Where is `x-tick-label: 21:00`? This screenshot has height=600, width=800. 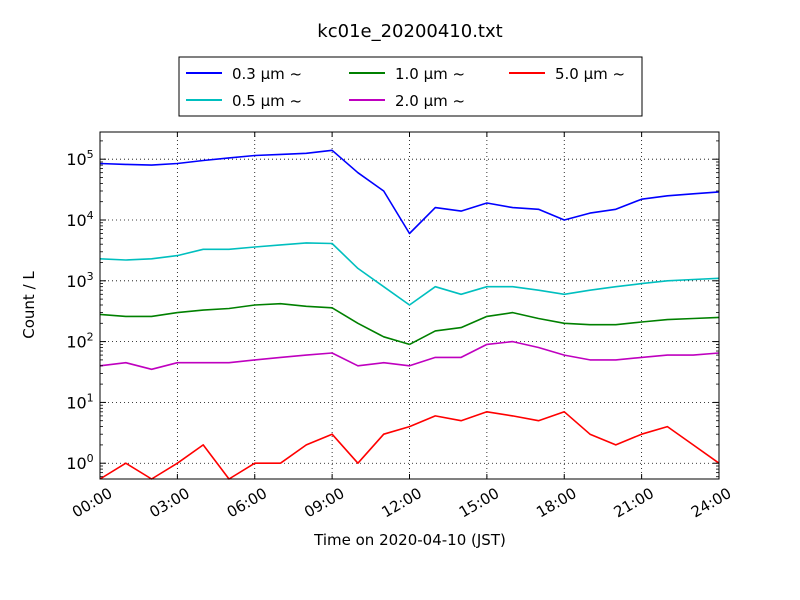 x-tick-label: 21:00 is located at coordinates (634, 502).